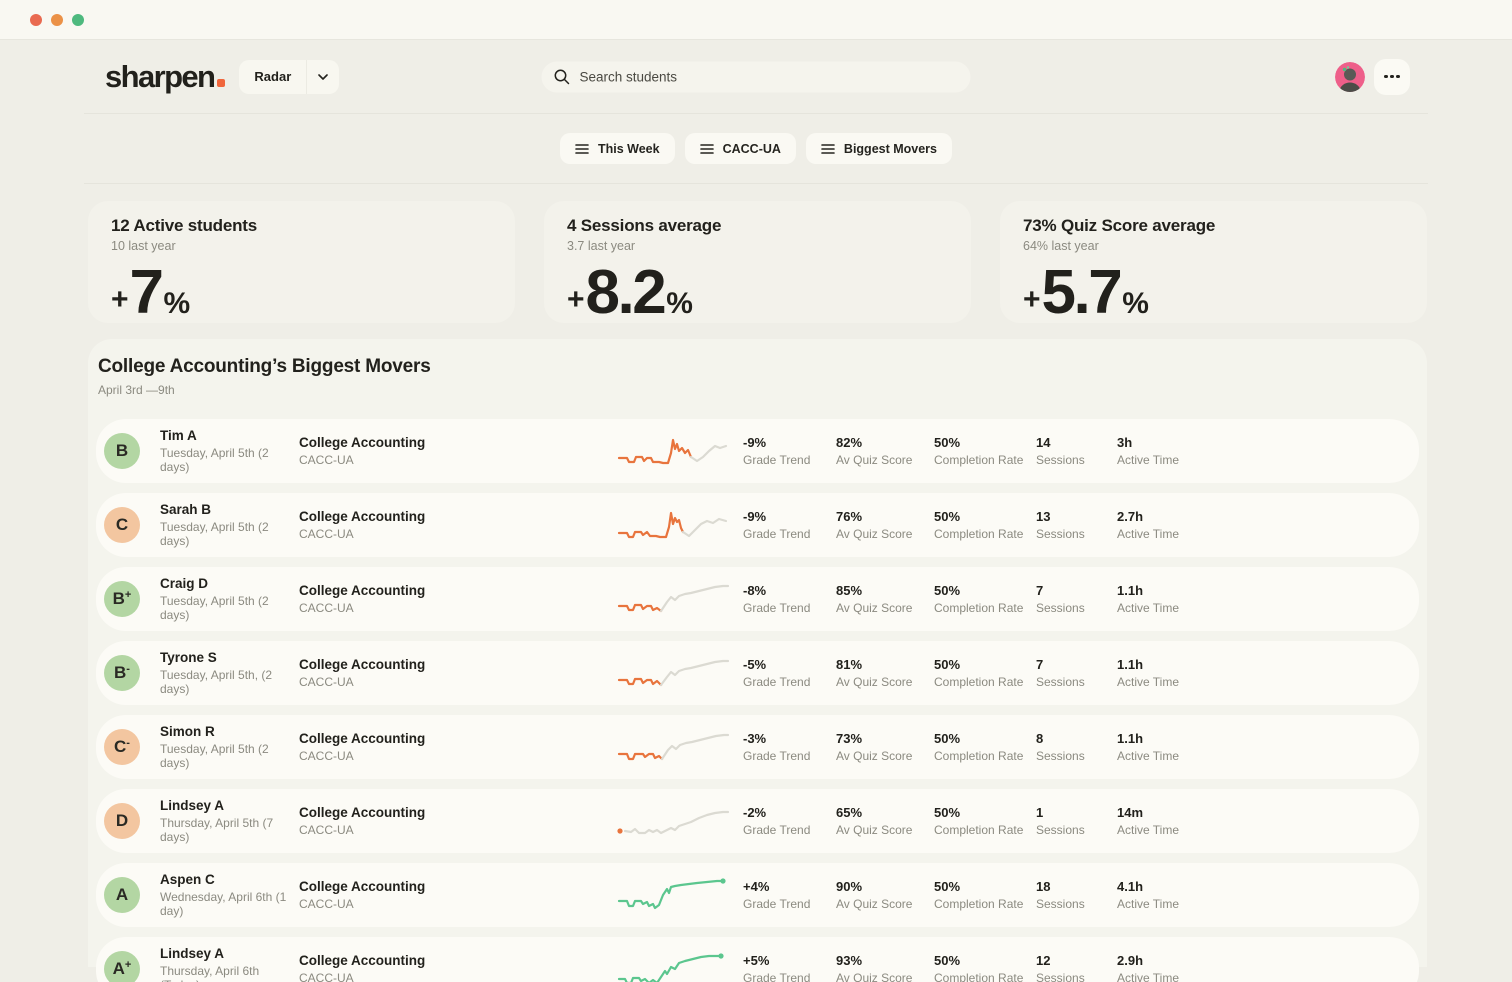  Describe the element at coordinates (1392, 76) in the screenshot. I see `ellipsis-menu-button` at that location.